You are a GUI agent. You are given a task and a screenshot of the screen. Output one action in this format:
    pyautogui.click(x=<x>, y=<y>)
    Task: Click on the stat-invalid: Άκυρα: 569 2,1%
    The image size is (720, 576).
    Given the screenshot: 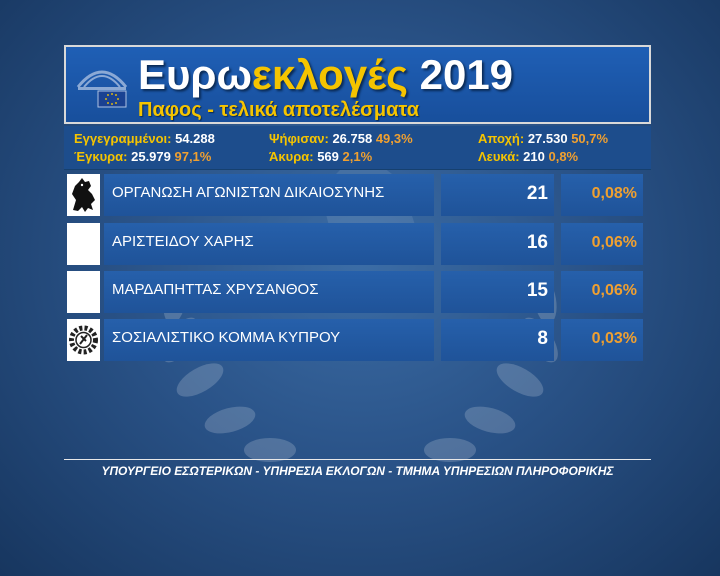 What is the action you would take?
    pyautogui.click(x=320, y=156)
    